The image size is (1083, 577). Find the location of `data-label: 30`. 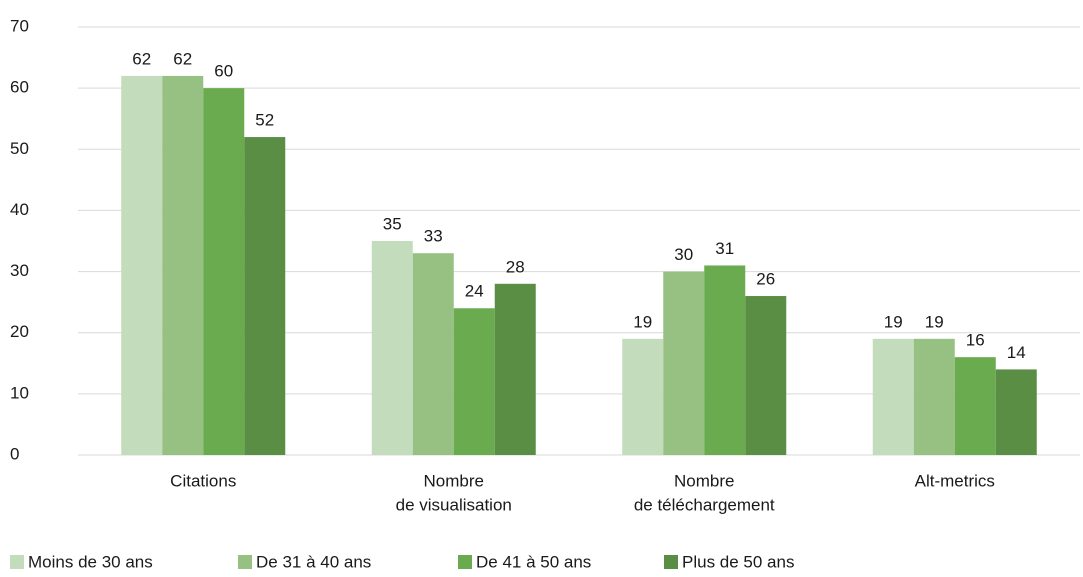

data-label: 30 is located at coordinates (683, 254).